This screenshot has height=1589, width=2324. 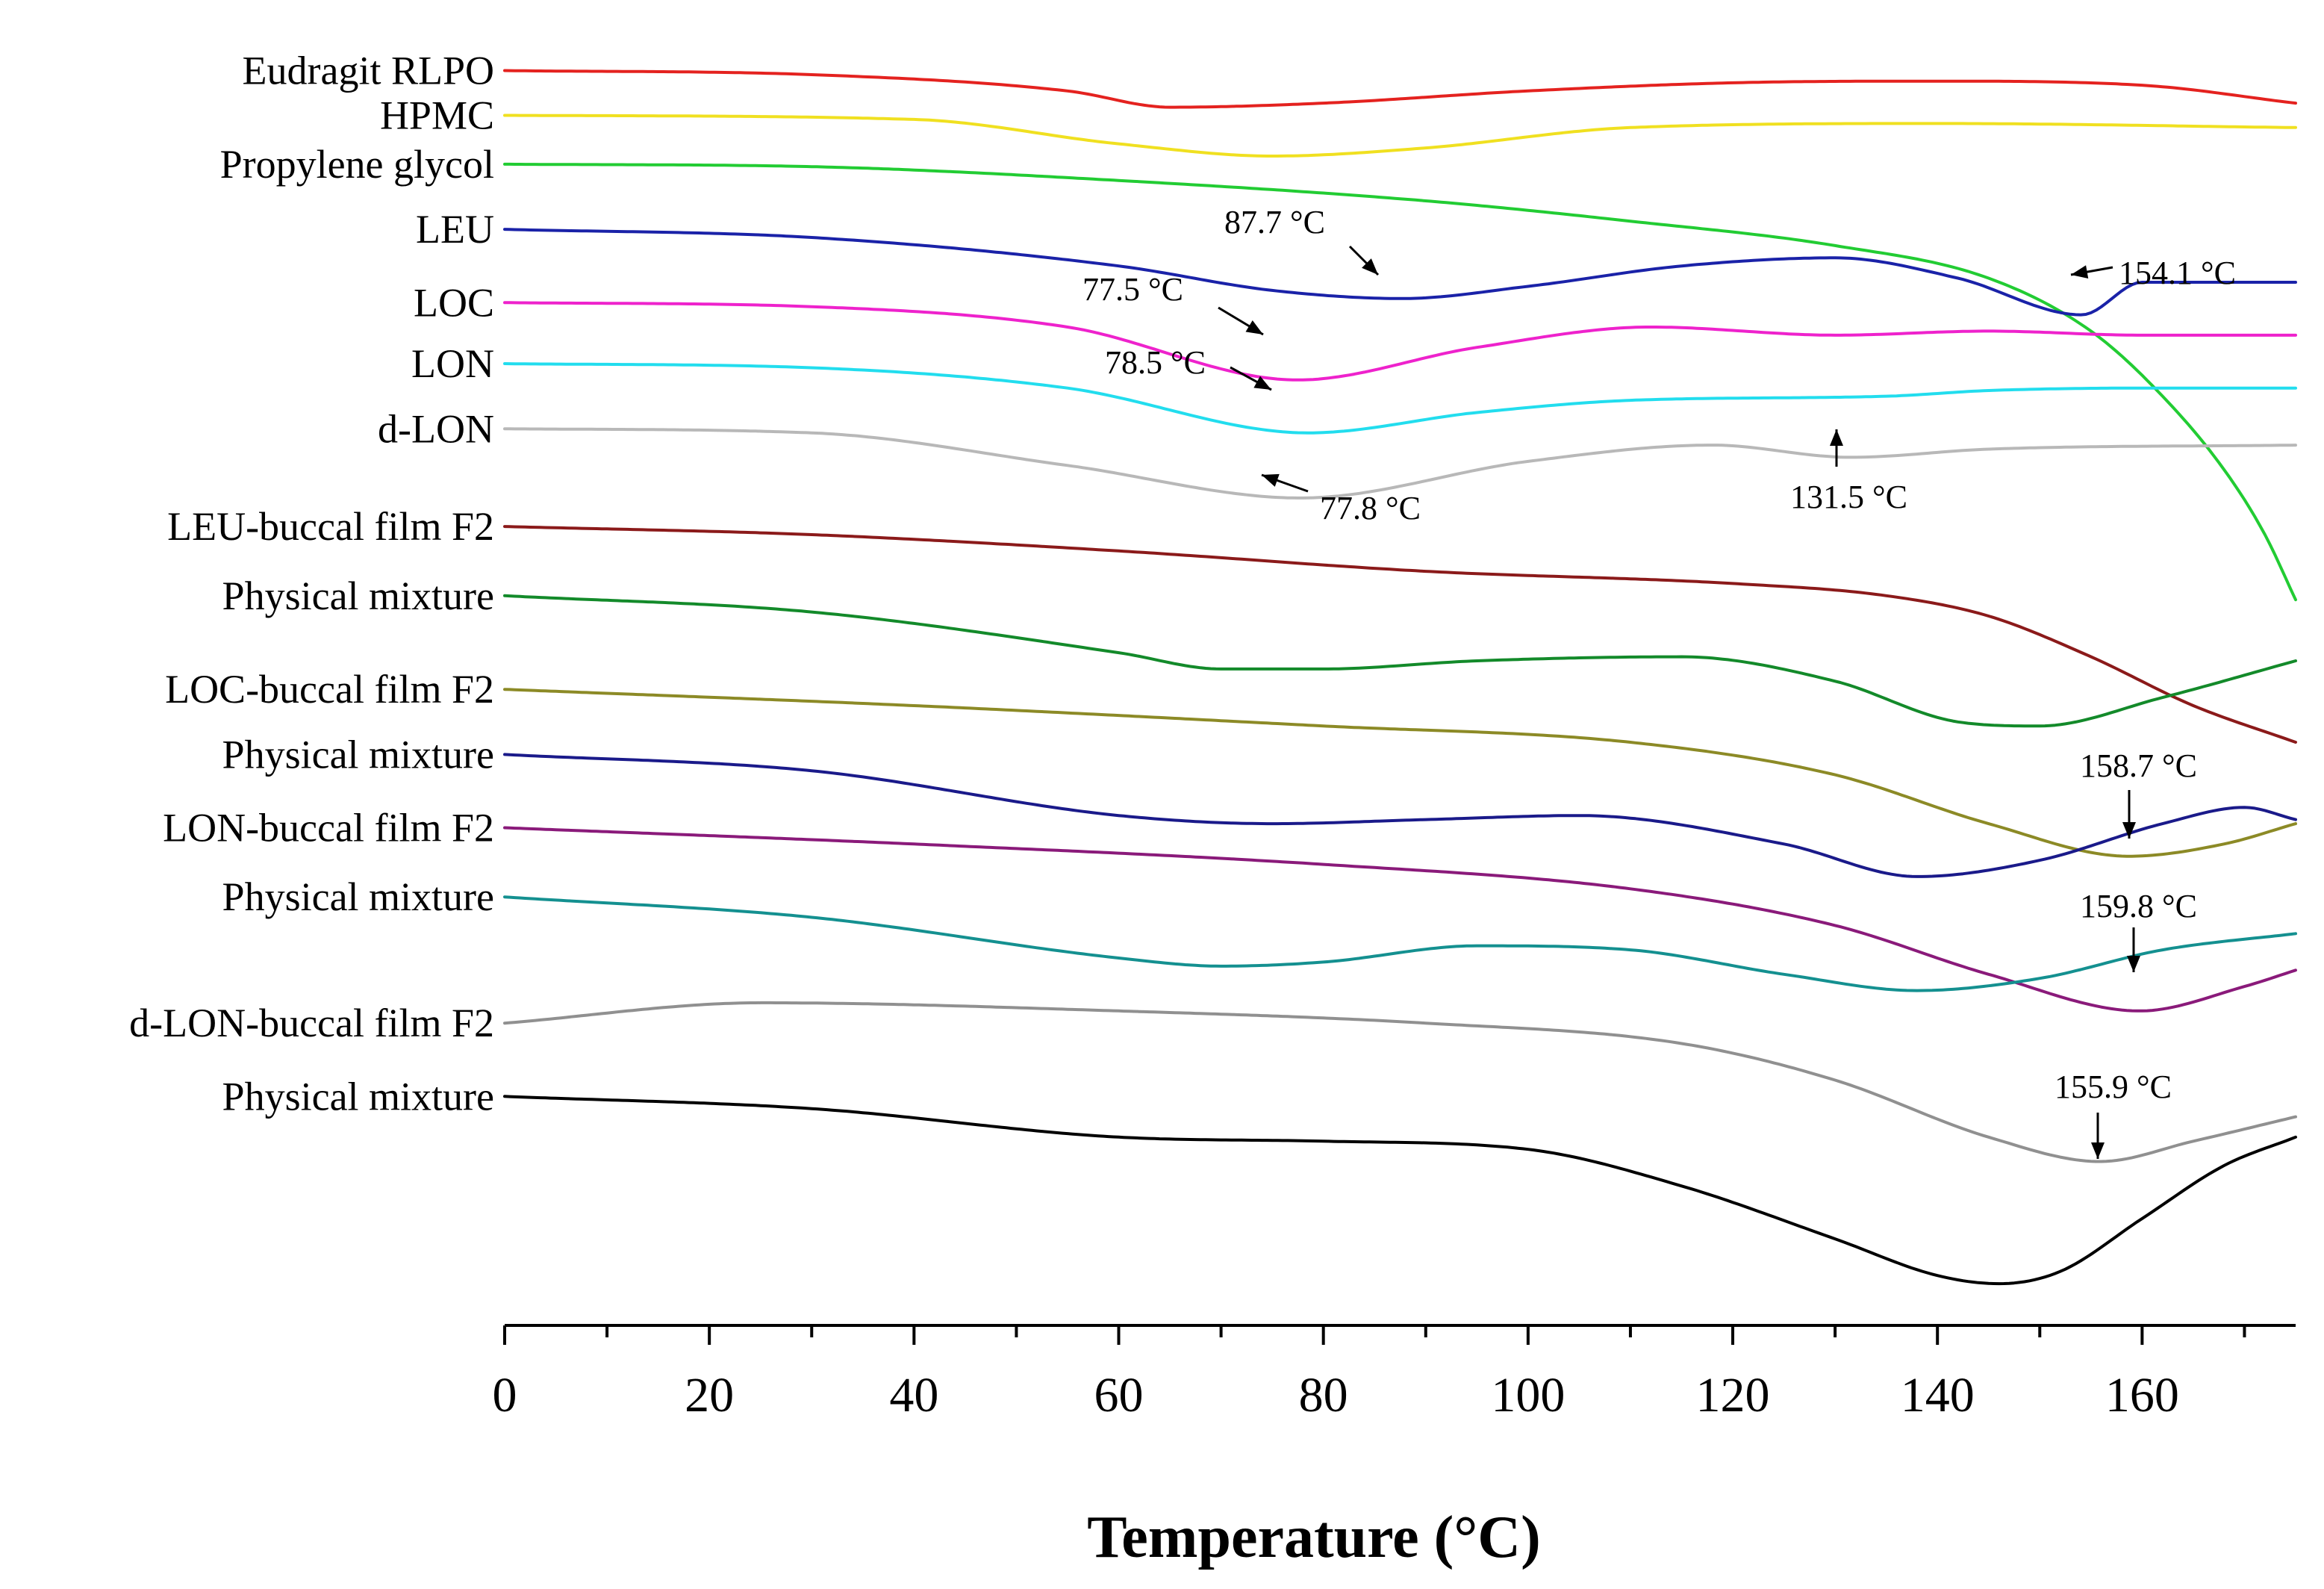 What do you see at coordinates (454, 302) in the screenshot?
I see `series-label-5-loc: LOC` at bounding box center [454, 302].